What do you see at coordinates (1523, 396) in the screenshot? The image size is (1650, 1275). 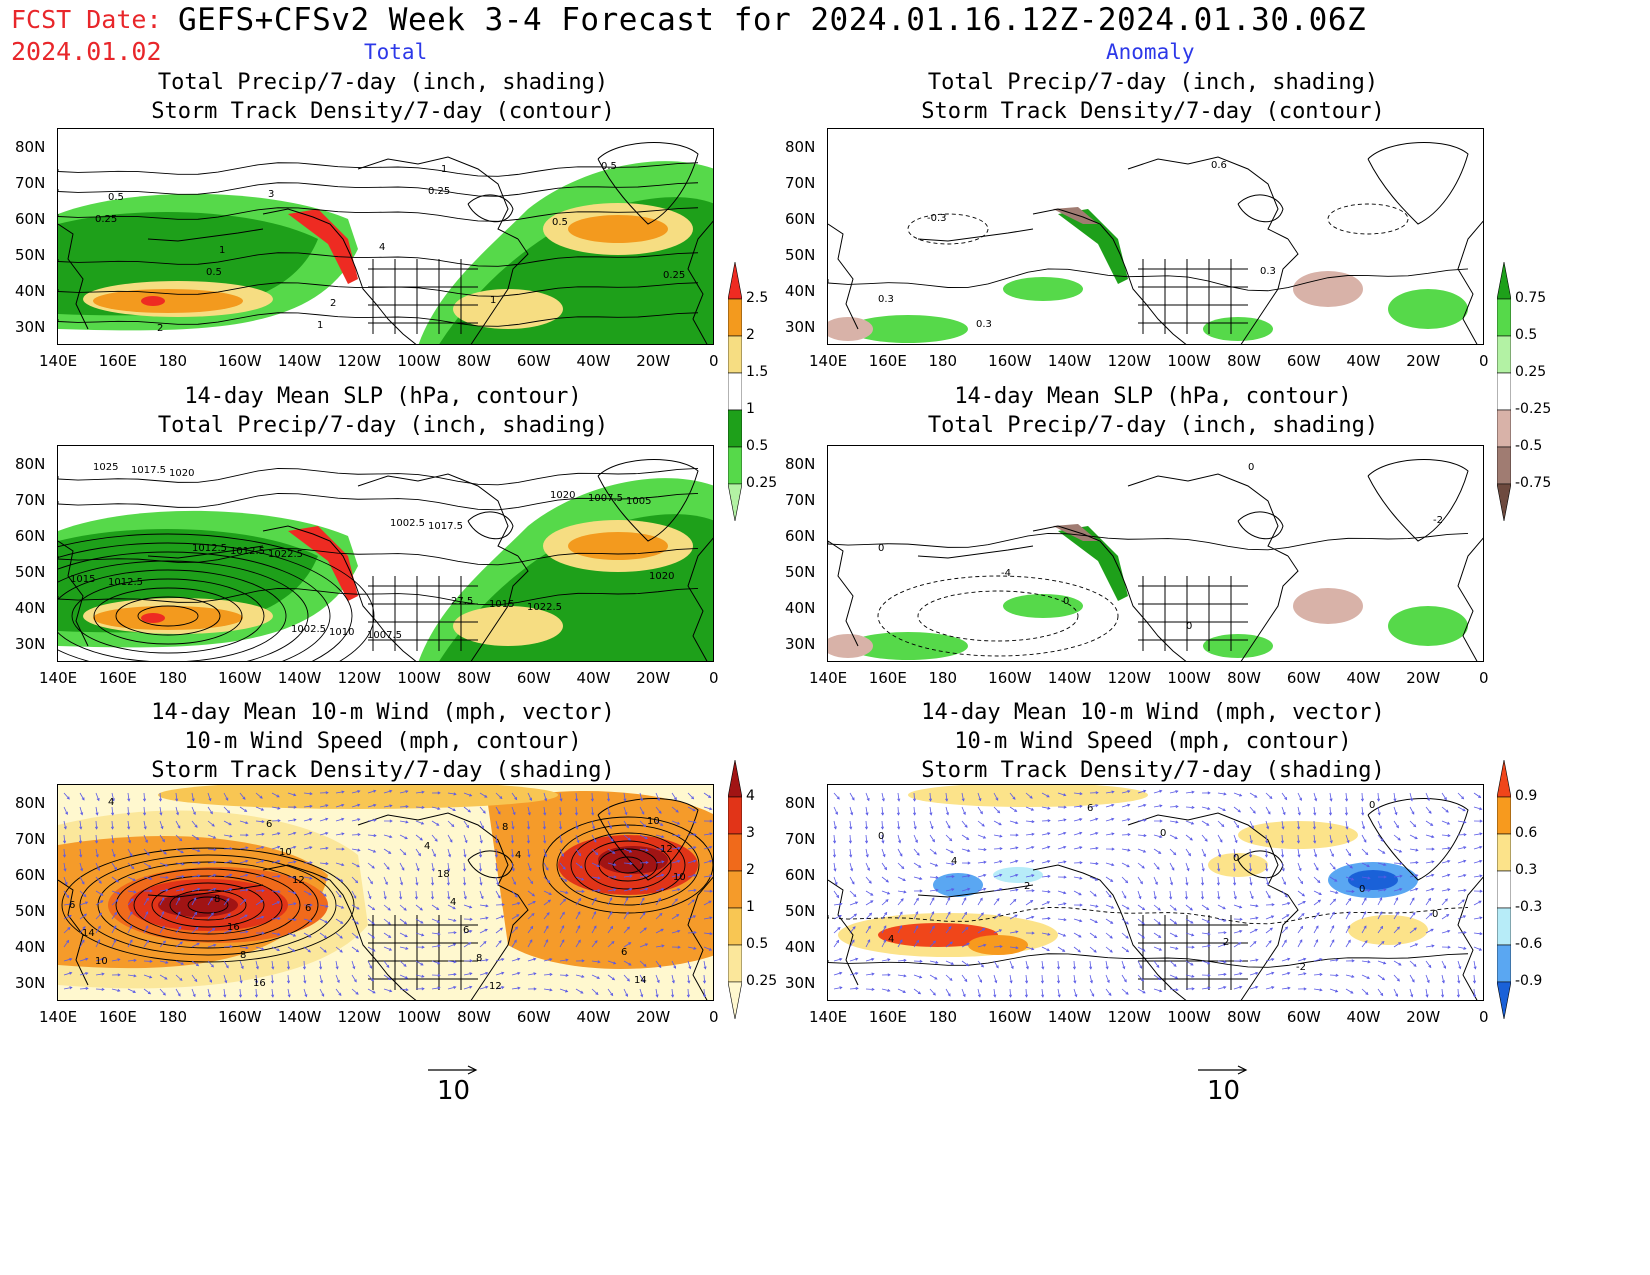 I see `colorbar-precip-anomaly: 0.75 0.5 0.25 -0.25 -0.5 -0.75` at bounding box center [1523, 396].